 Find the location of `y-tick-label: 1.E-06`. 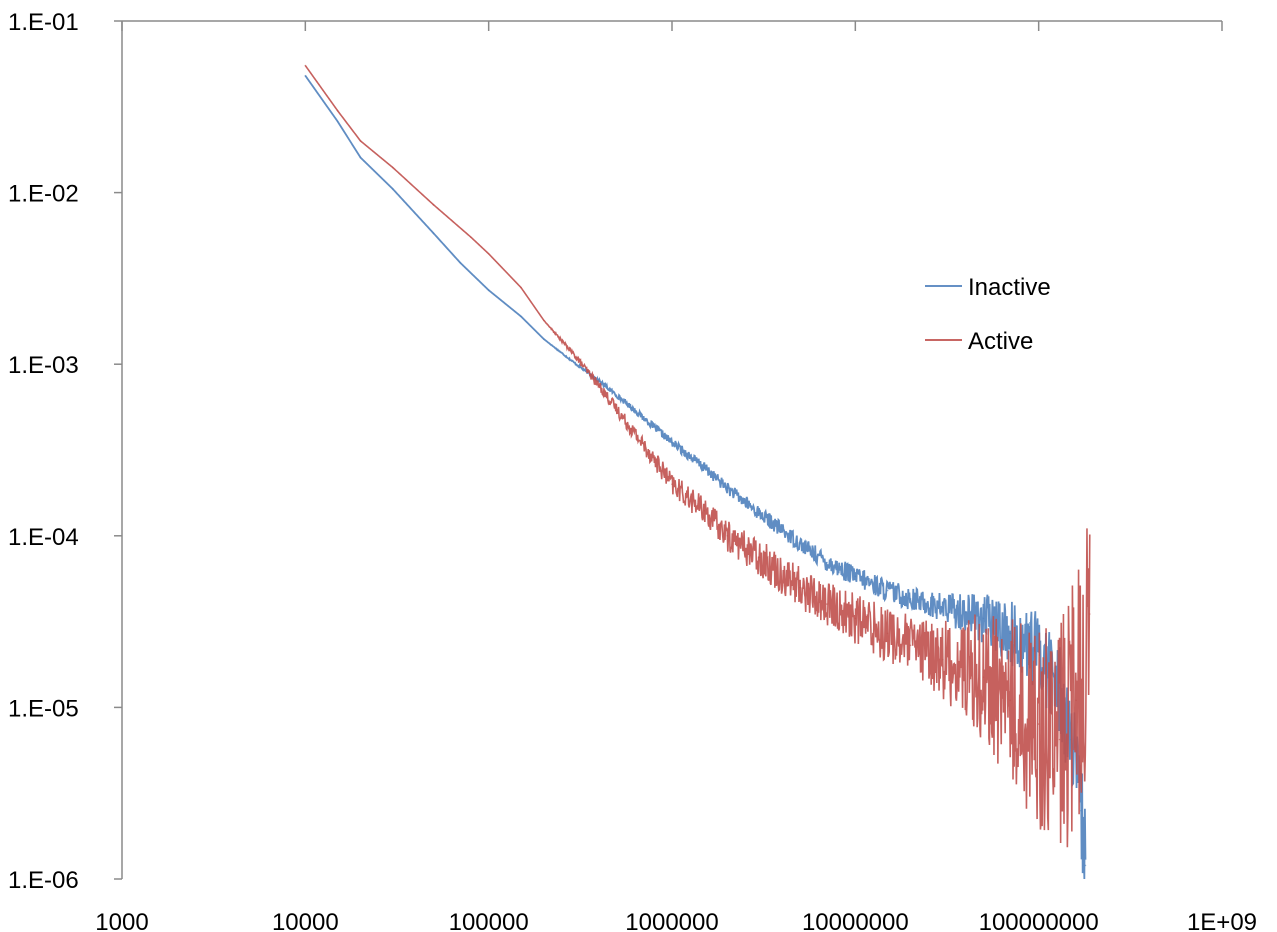

y-tick-label: 1.E-06 is located at coordinates (43, 880).